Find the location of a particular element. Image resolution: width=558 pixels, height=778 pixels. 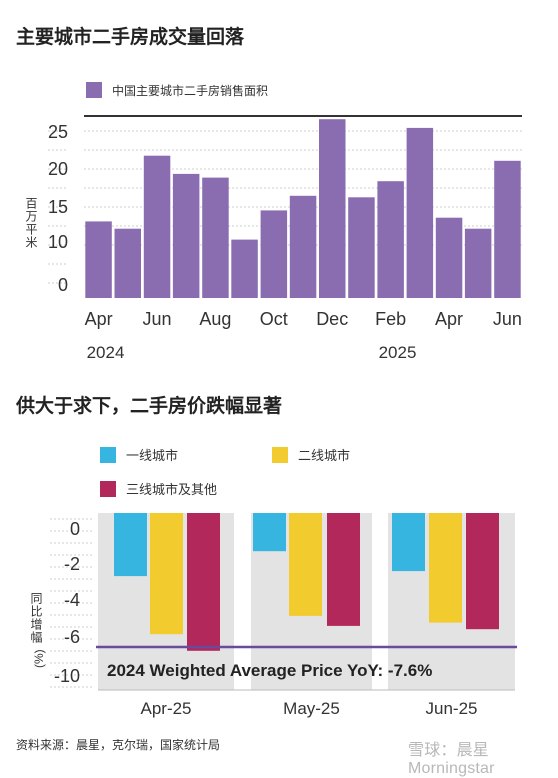

watermark: 雪球：晨星Morningstar is located at coordinates (451, 759).